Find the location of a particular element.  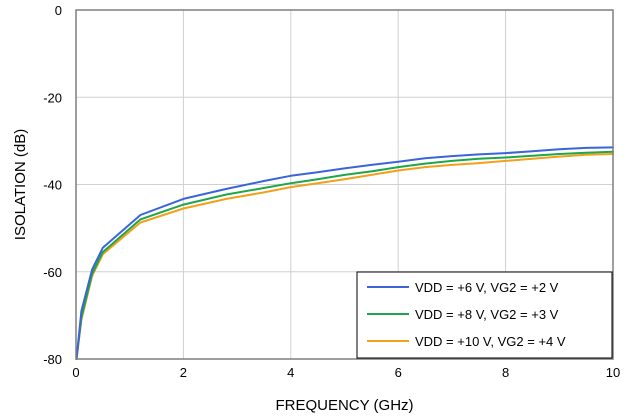

legend-label-series-3: VDD = +10 V, VG2 = +4 V is located at coordinates (490, 341).